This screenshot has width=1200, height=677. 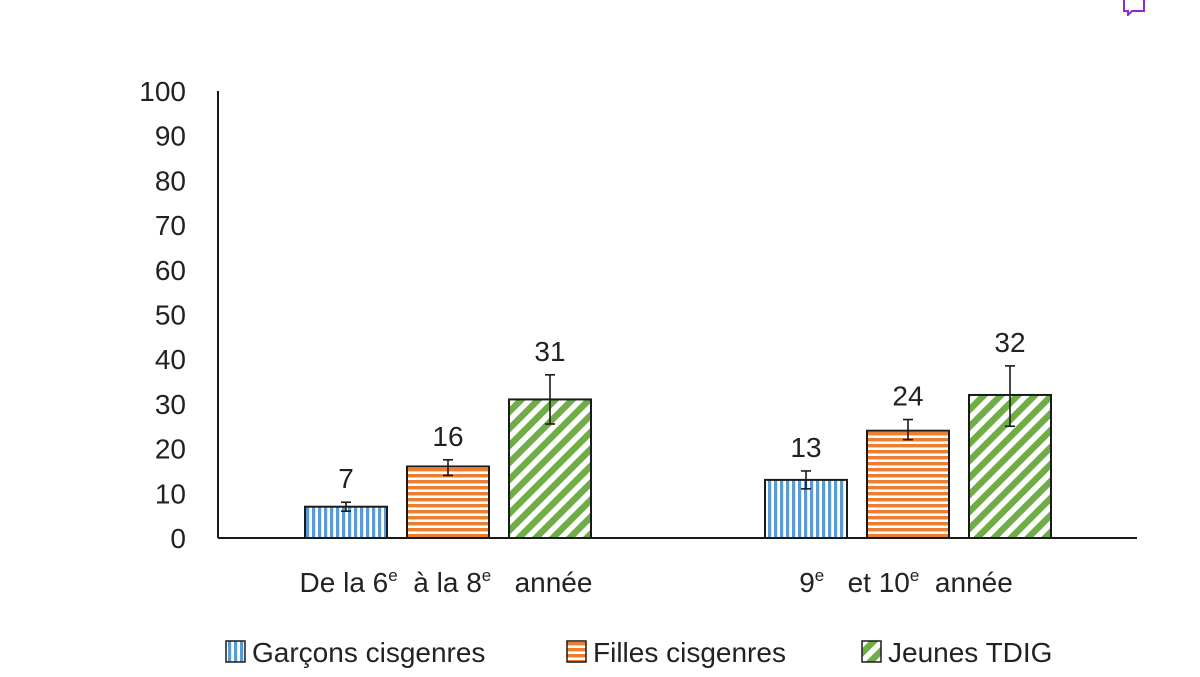 What do you see at coordinates (1009, 342) in the screenshot?
I see `data-label: 32` at bounding box center [1009, 342].